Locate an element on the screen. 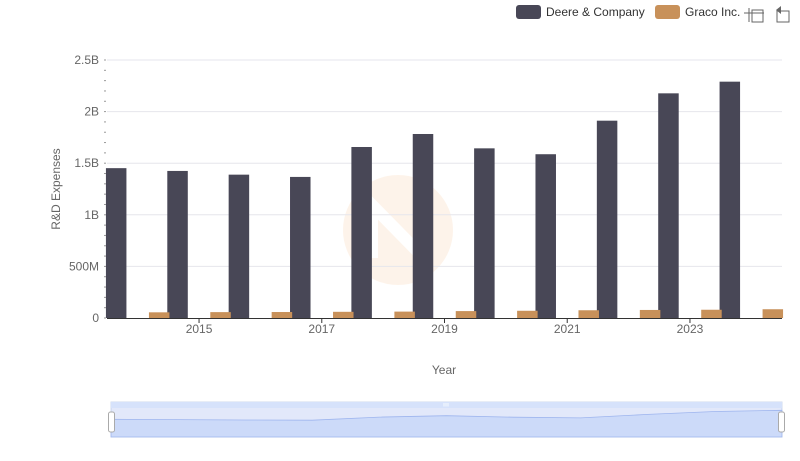 The image size is (800, 461). x-tick-label: 2015 is located at coordinates (199, 329).